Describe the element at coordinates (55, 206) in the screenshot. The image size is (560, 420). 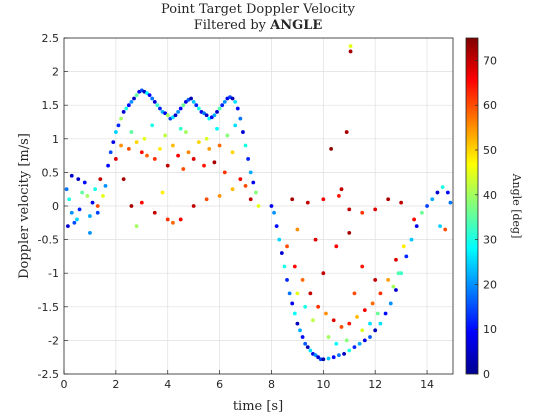
I see `y-tick-label: 0` at that location.